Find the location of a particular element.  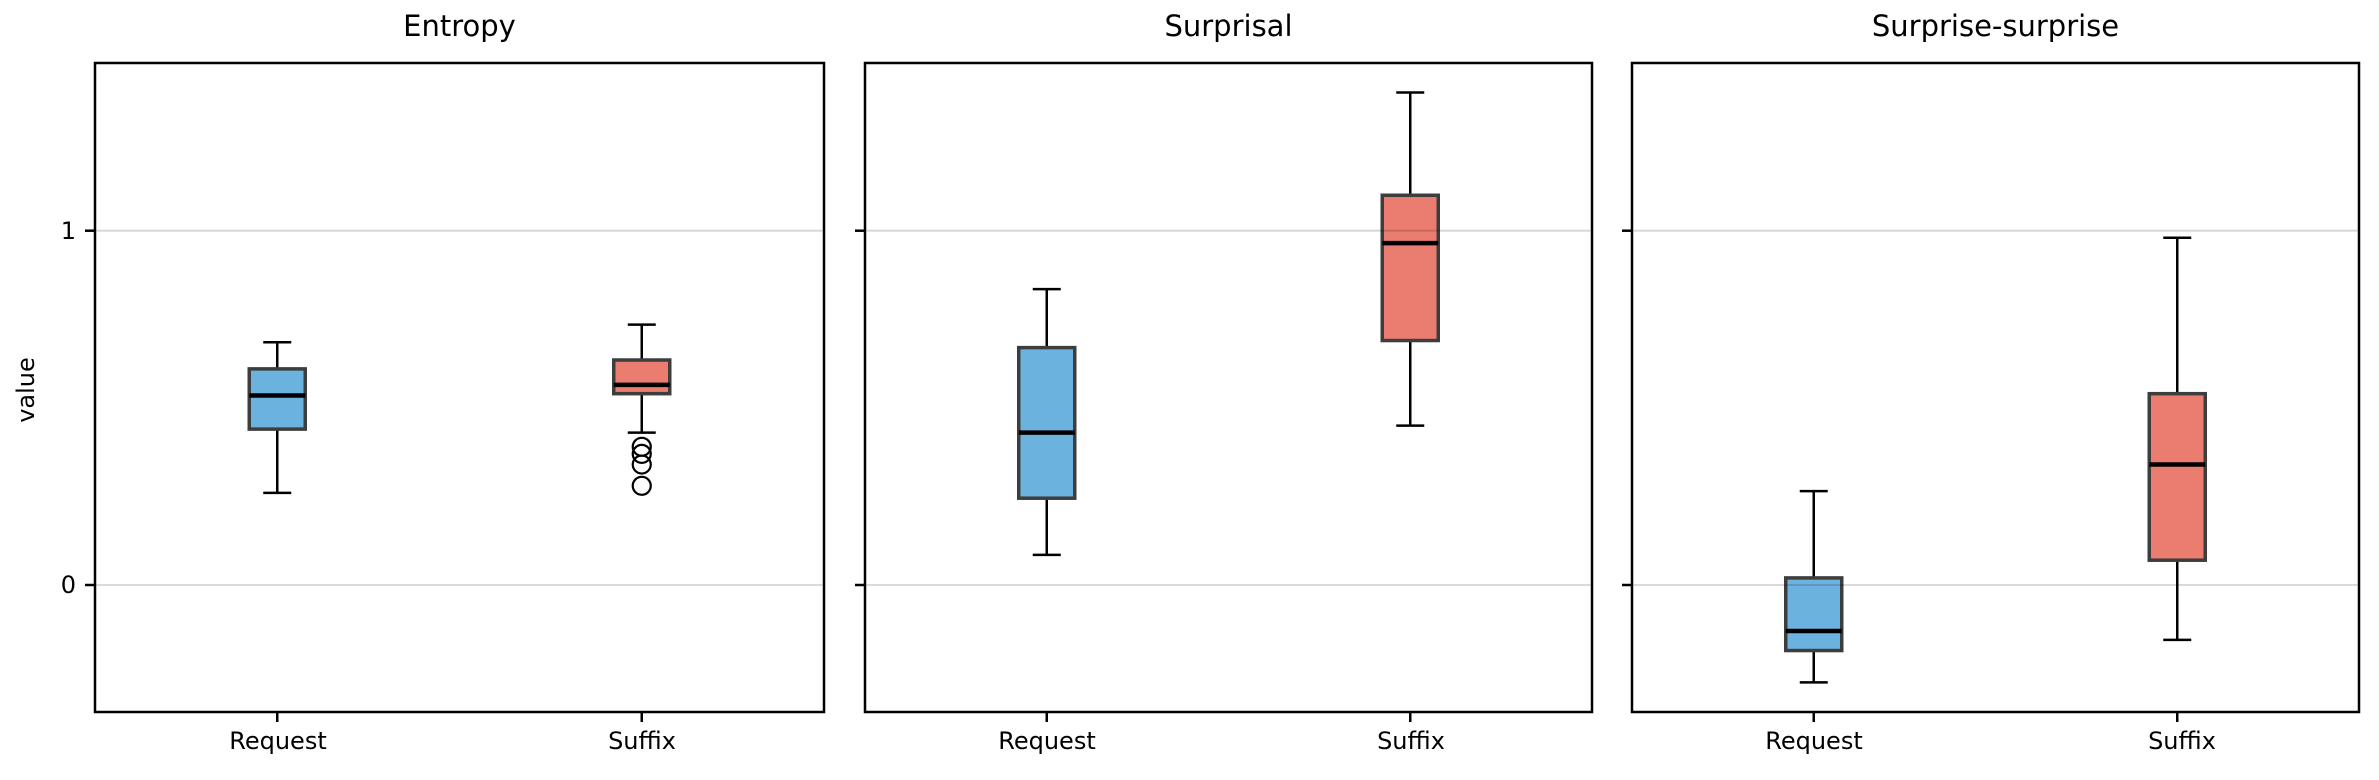

y-tick-label: 0 is located at coordinates (68, 585).